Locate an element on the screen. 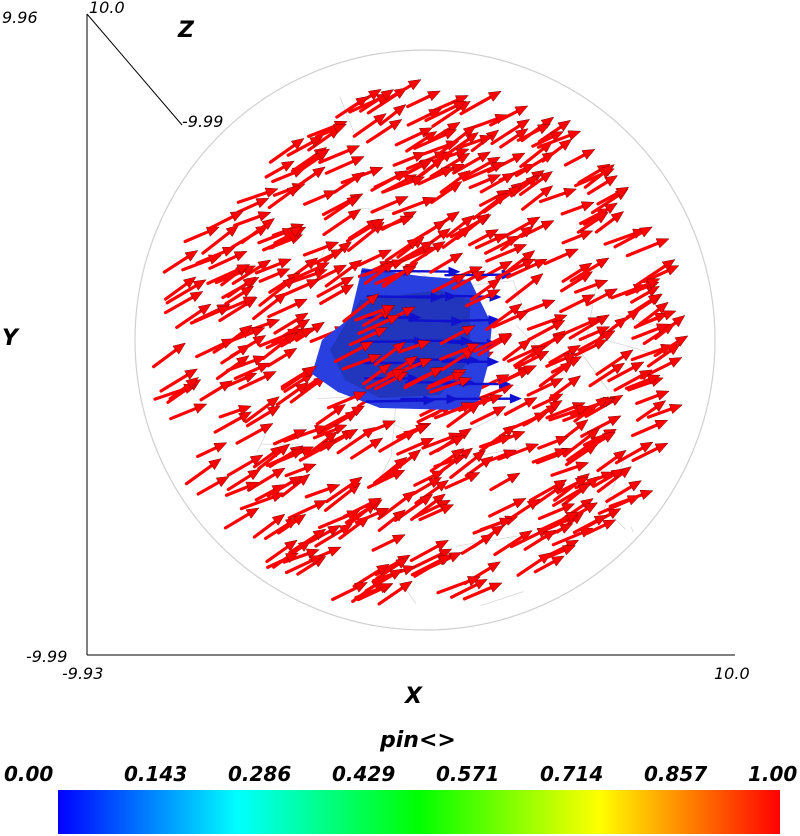 The width and height of the screenshot is (800, 836). x-max-label: 10.0 is located at coordinates (732, 673).